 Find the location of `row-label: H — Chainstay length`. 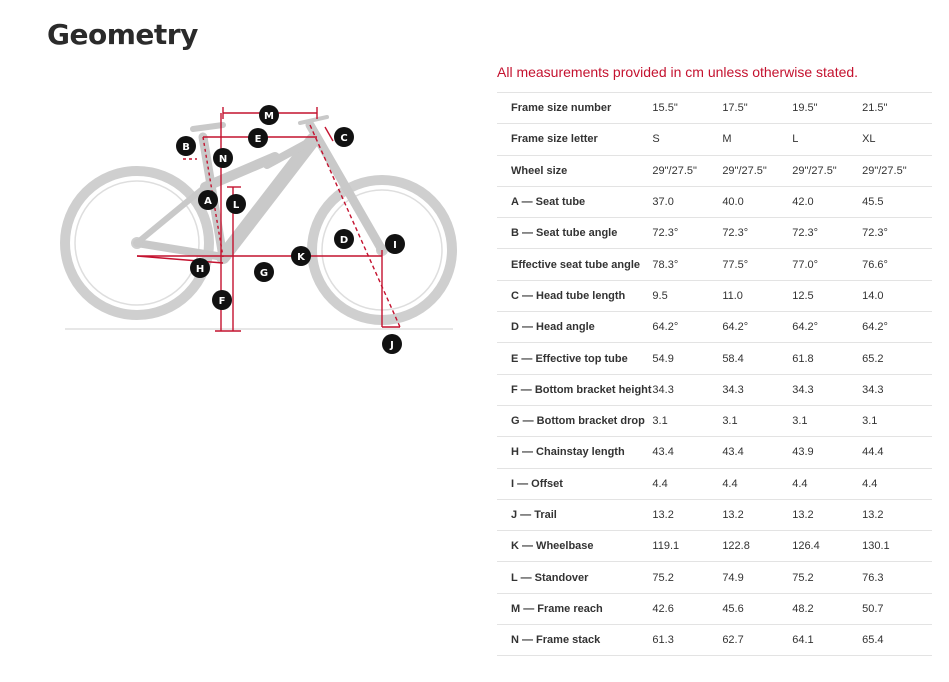

row-label: H — Chainstay length is located at coordinates (575, 452).